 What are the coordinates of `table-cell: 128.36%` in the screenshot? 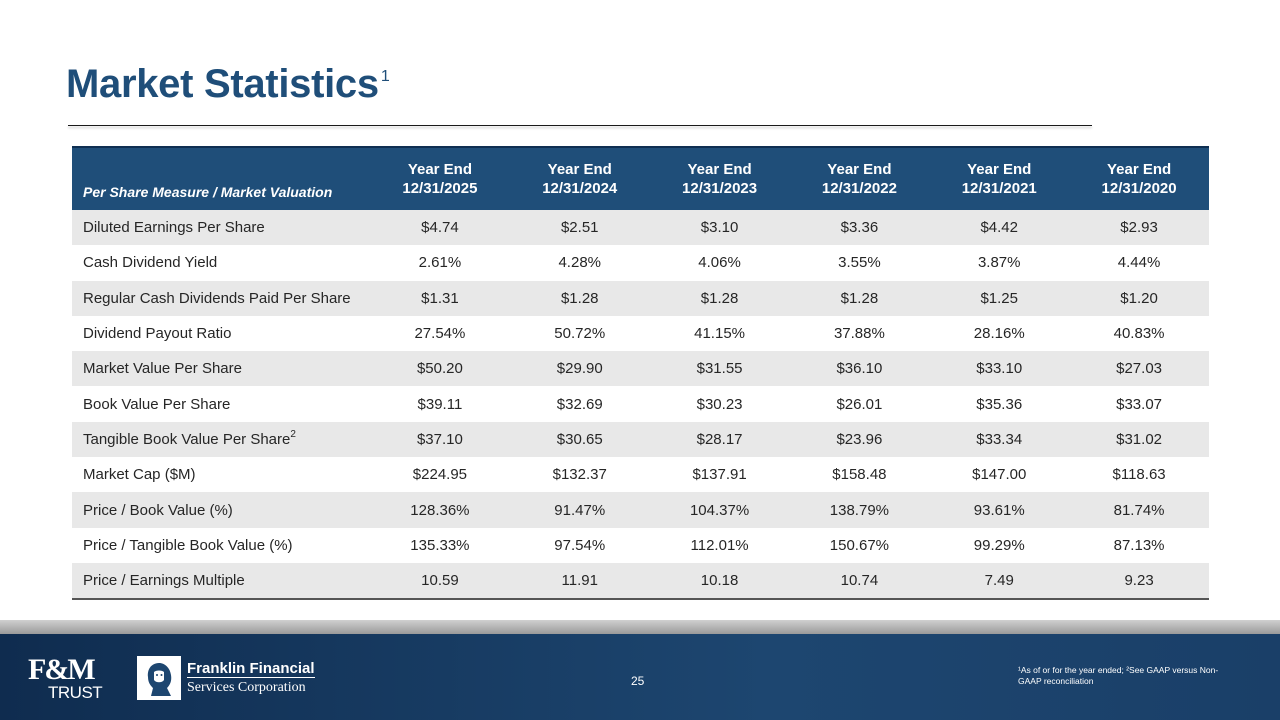 It's located at (440, 510).